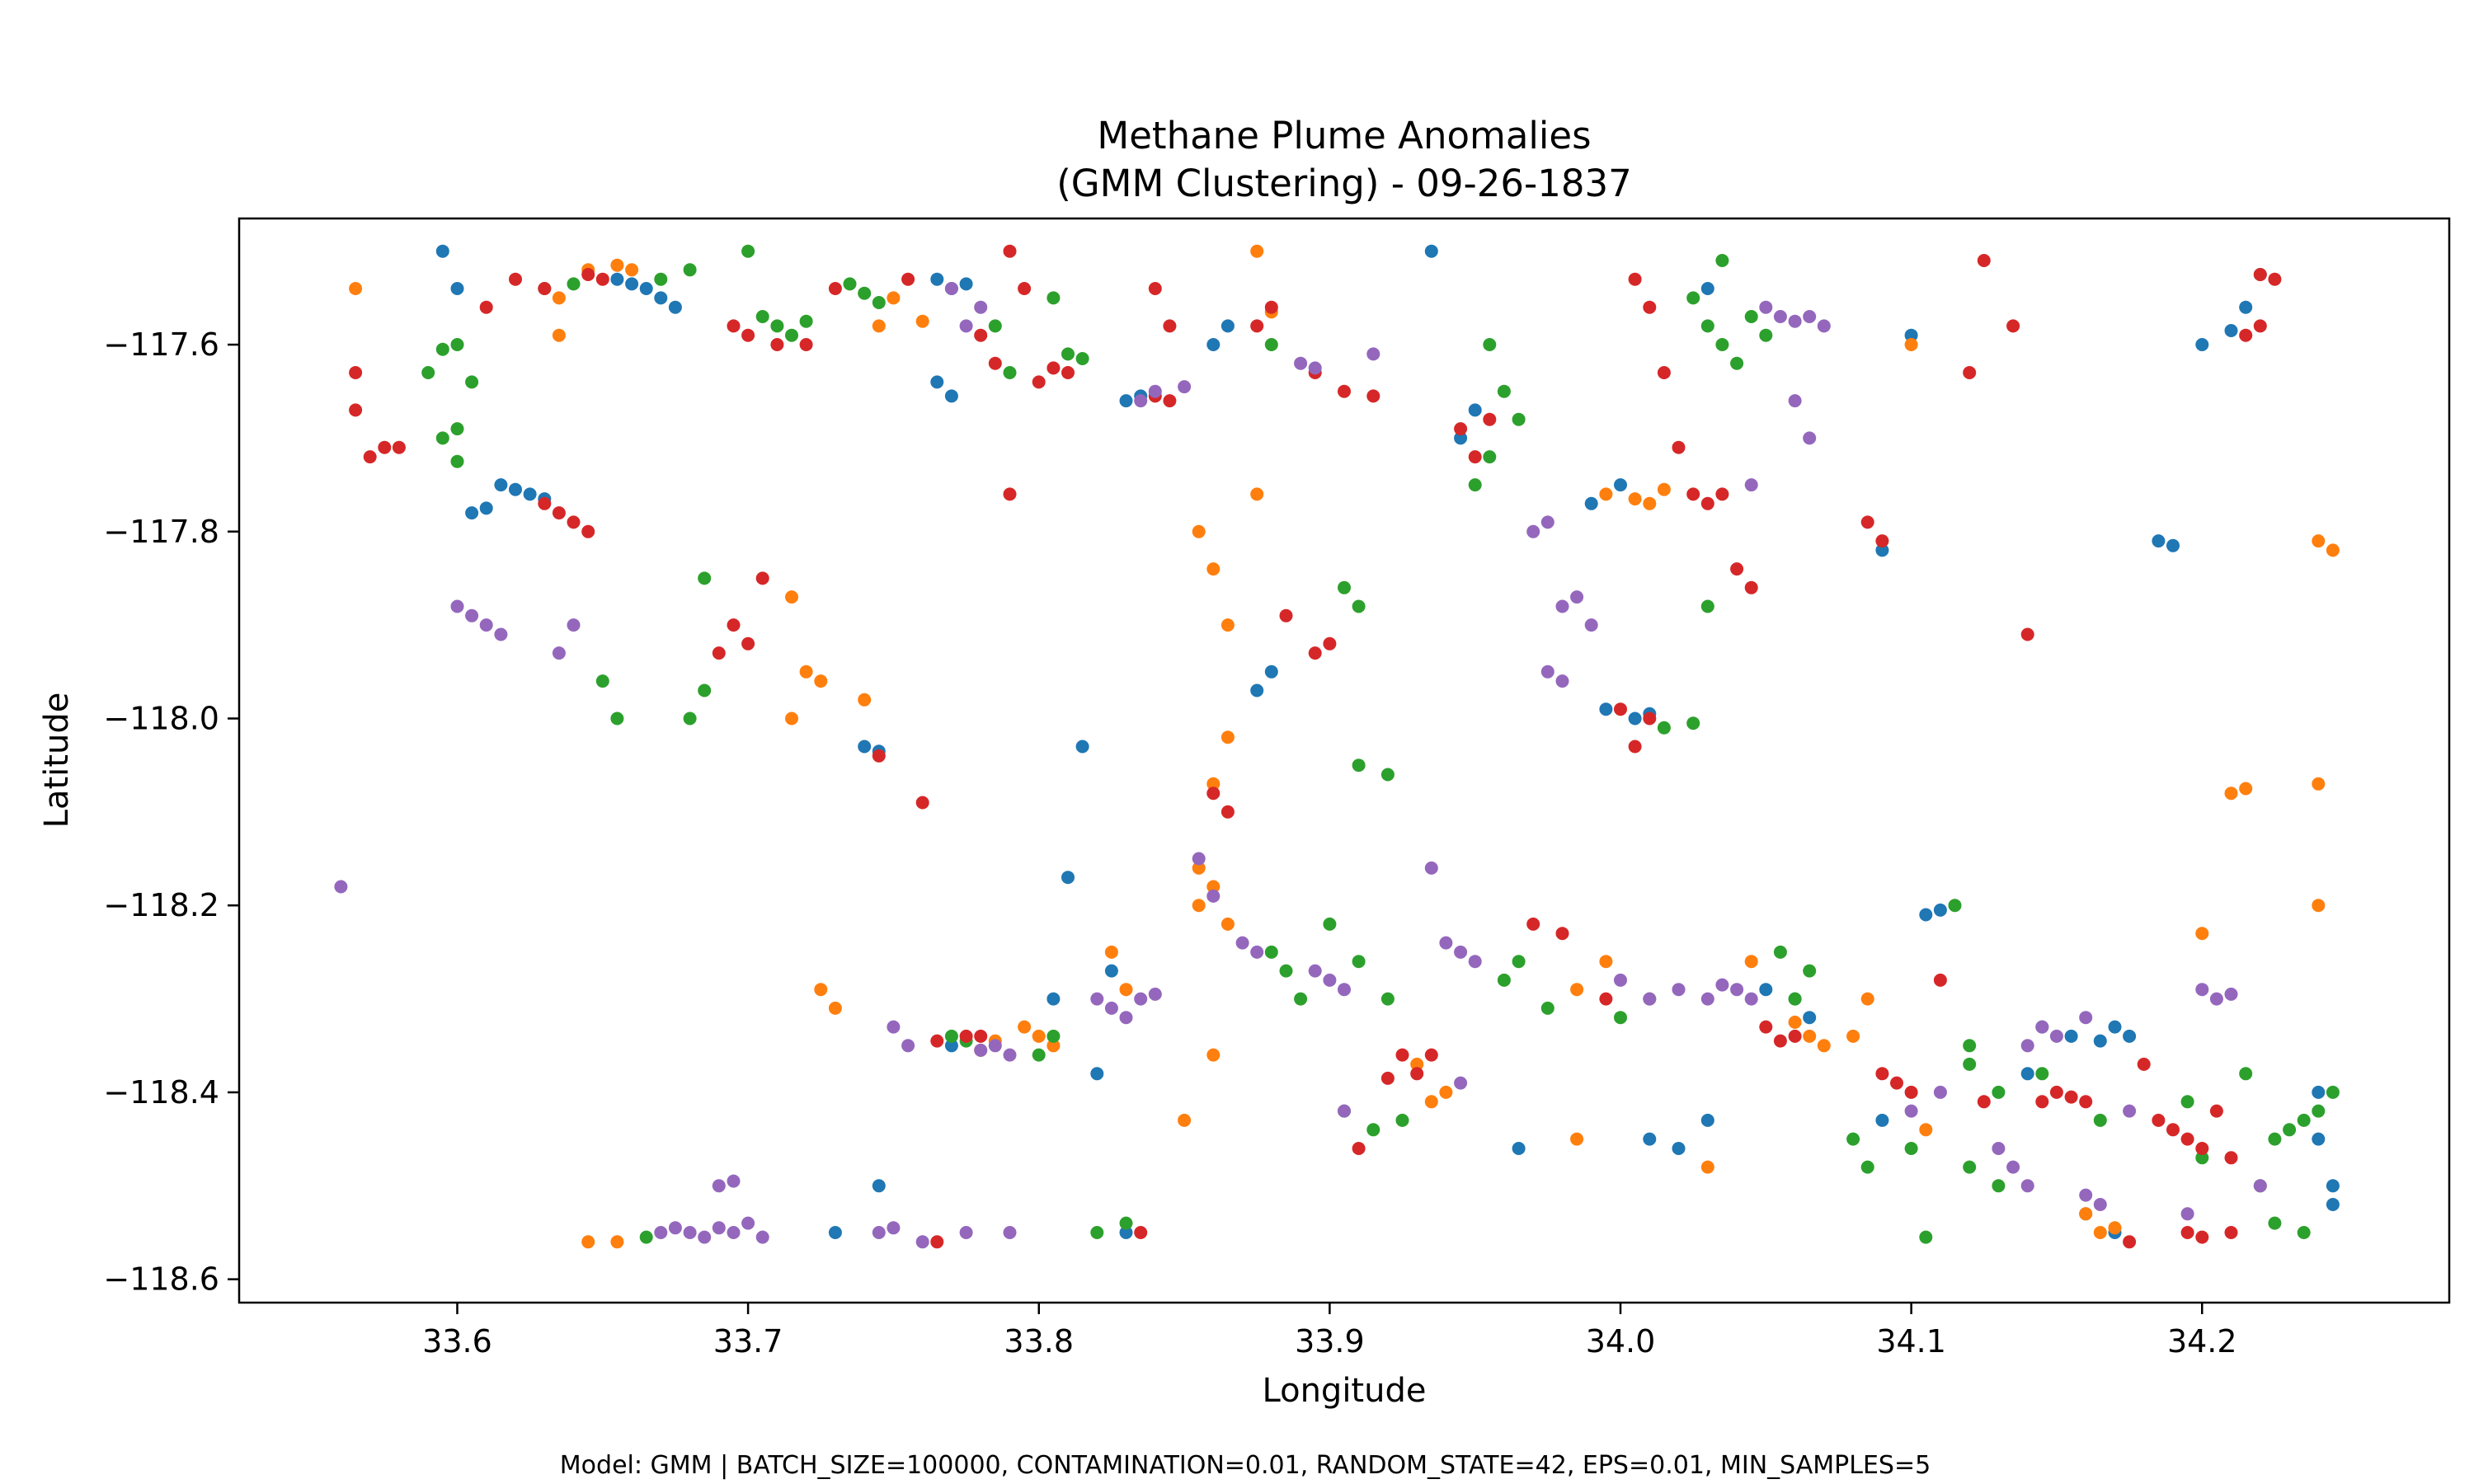 This screenshot has height=1484, width=2474. What do you see at coordinates (161, 905) in the screenshot?
I see `y-tick-label: −118.2` at bounding box center [161, 905].